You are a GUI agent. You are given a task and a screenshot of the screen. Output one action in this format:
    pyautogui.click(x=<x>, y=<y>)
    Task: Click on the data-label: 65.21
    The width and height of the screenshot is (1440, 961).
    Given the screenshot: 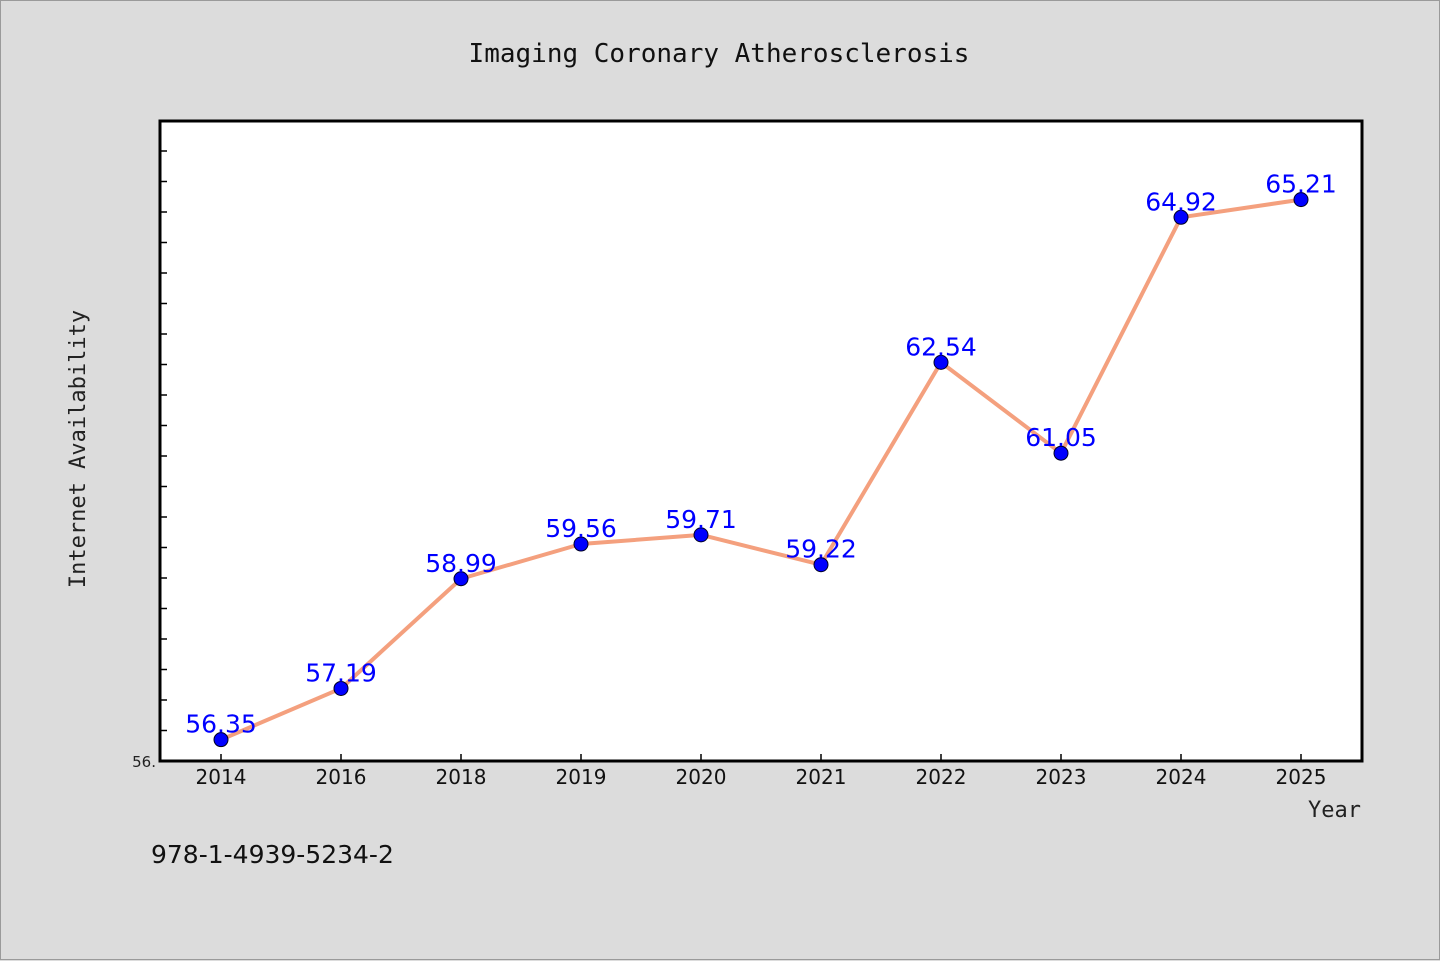 What is the action you would take?
    pyautogui.click(x=1301, y=184)
    